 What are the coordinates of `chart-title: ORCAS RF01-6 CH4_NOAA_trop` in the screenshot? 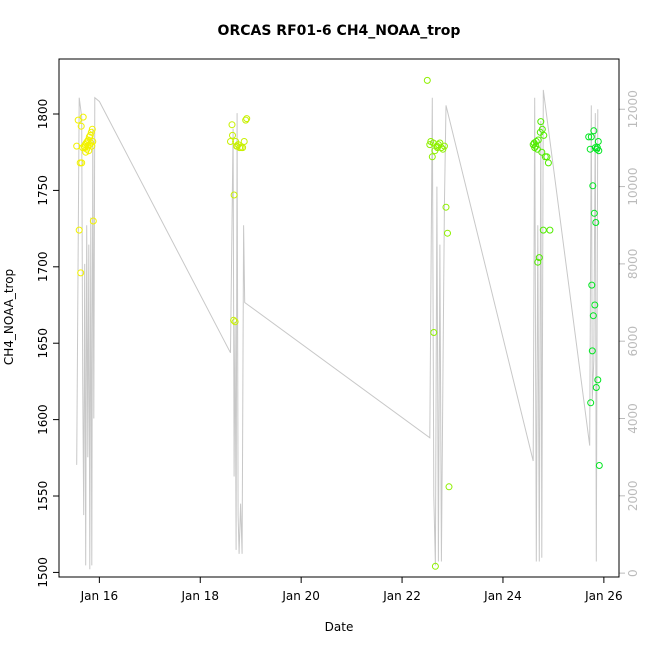 It's located at (339, 31).